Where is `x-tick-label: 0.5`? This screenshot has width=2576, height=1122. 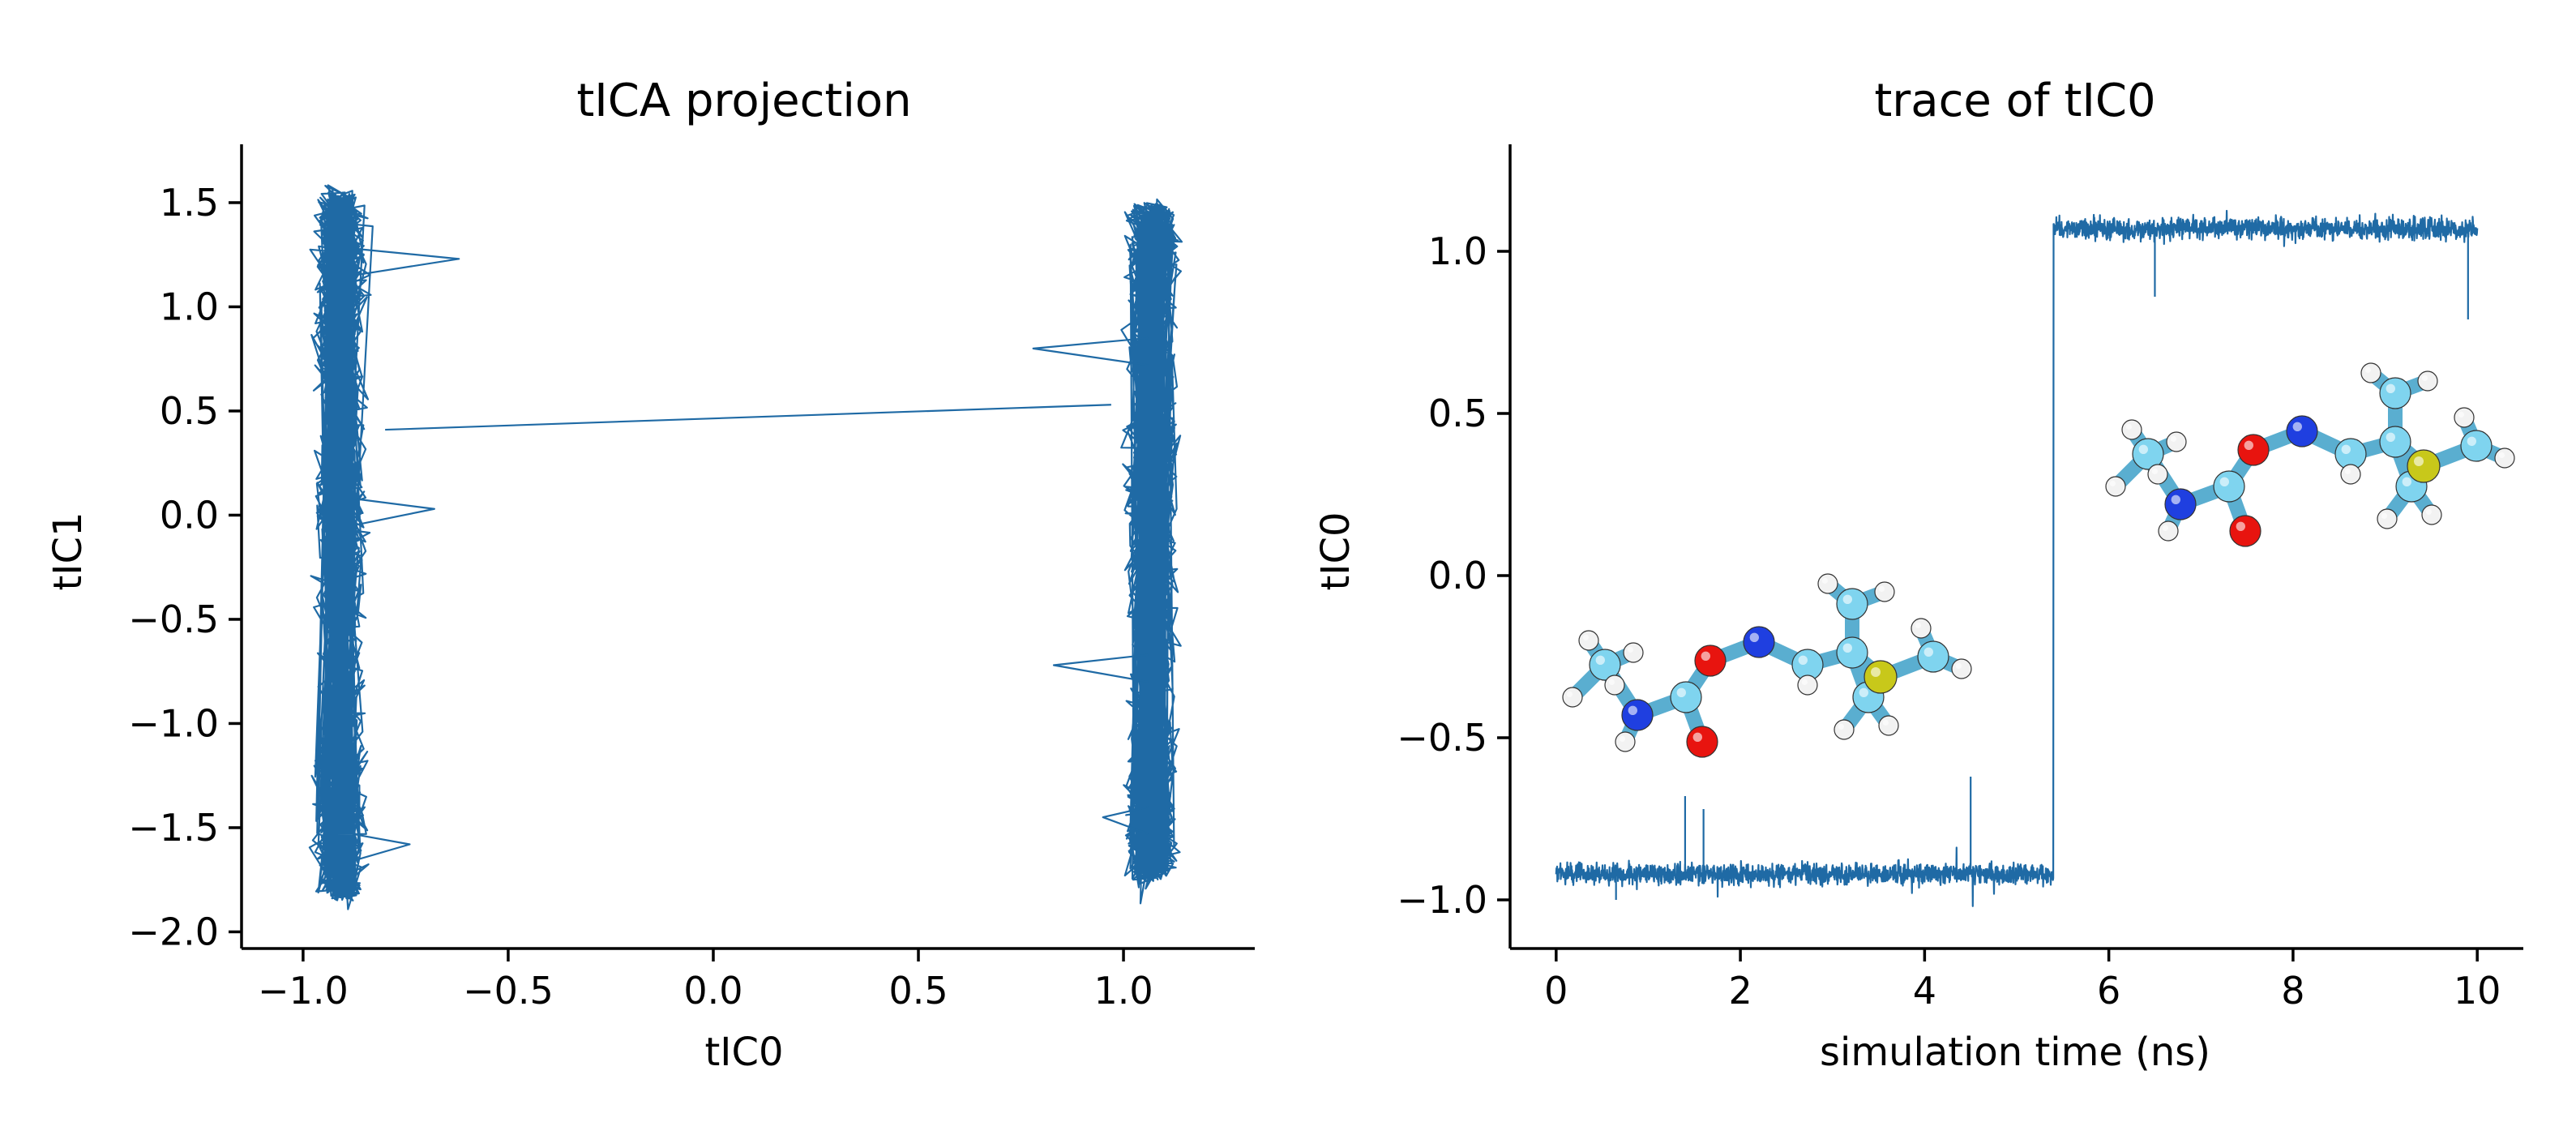
x-tick-label: 0.5 is located at coordinates (918, 991).